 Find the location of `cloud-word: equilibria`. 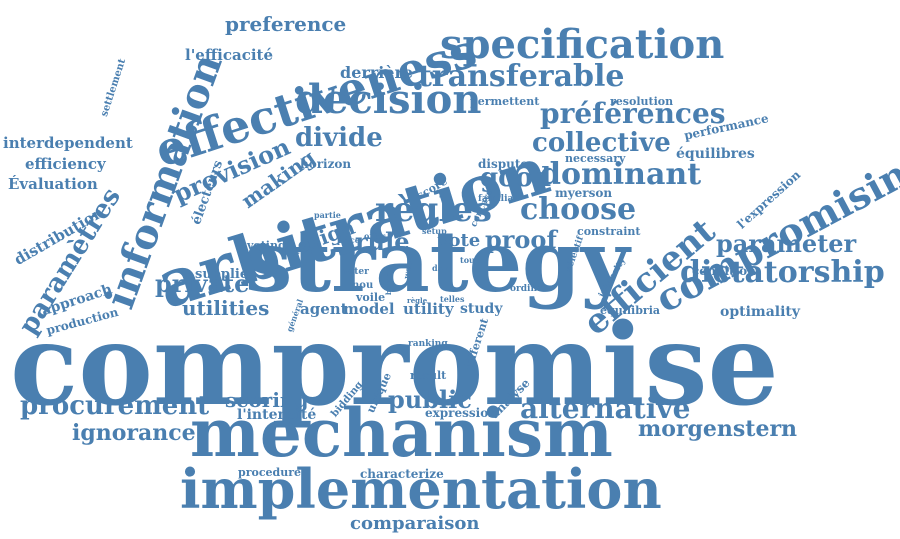

cloud-word: equilibria is located at coordinates (630, 310).